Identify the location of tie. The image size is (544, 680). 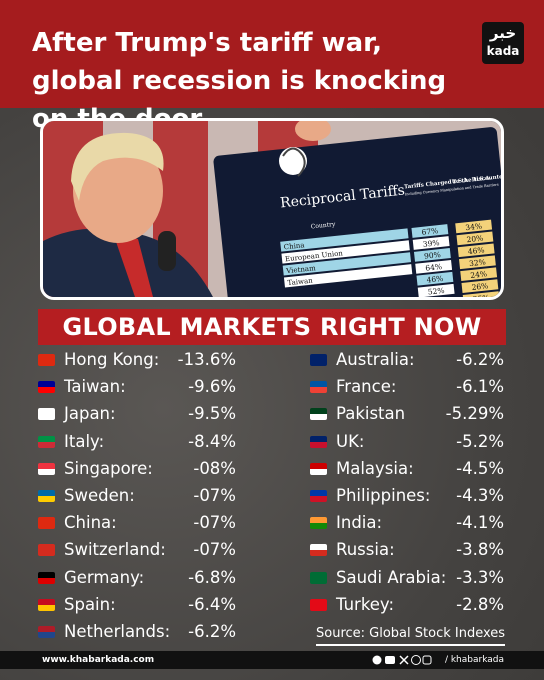
(133, 265).